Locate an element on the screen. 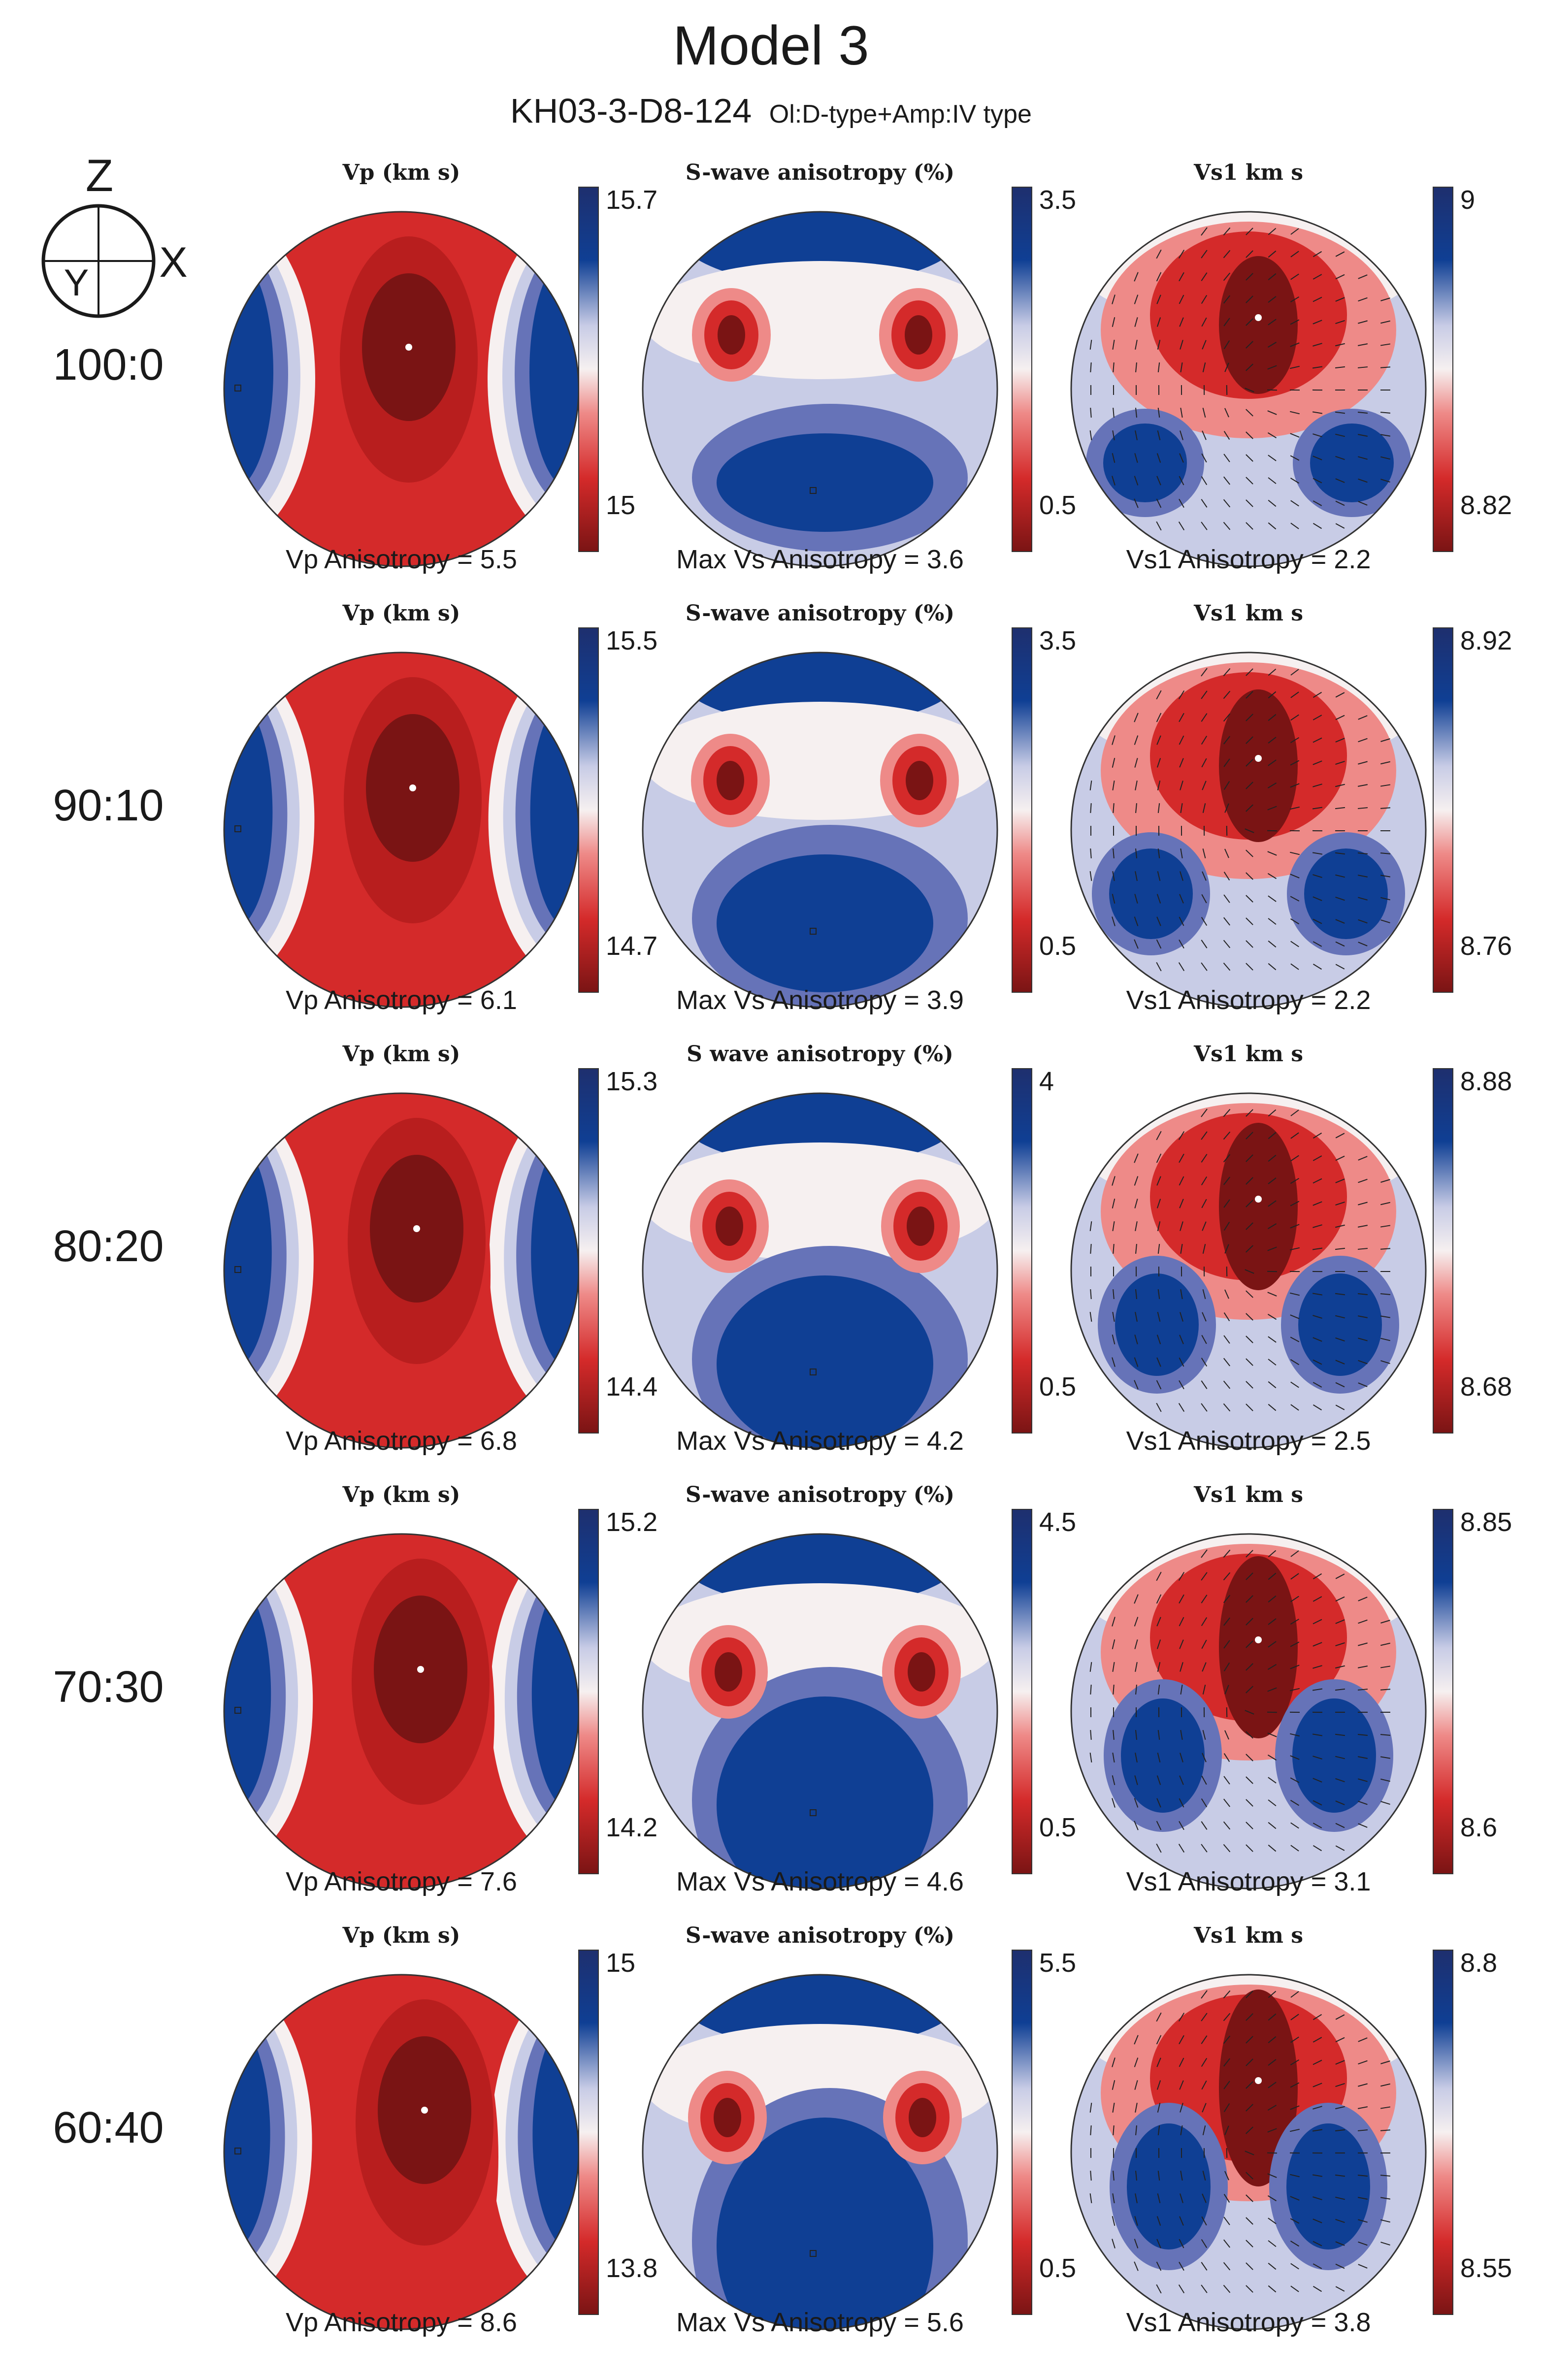 Image resolution: width=1542 pixels, height=2380 pixels. colorbar-min-label: 8.82 is located at coordinates (1486, 505).